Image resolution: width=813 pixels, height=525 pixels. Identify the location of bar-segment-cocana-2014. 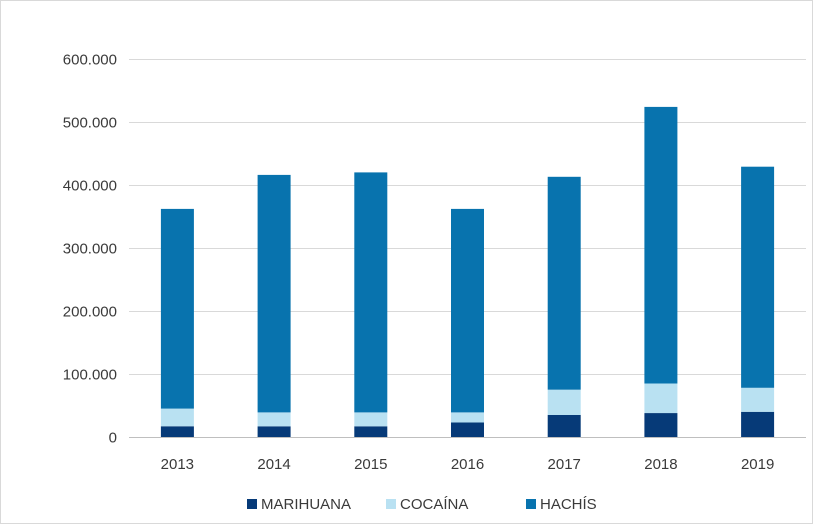
(274, 419).